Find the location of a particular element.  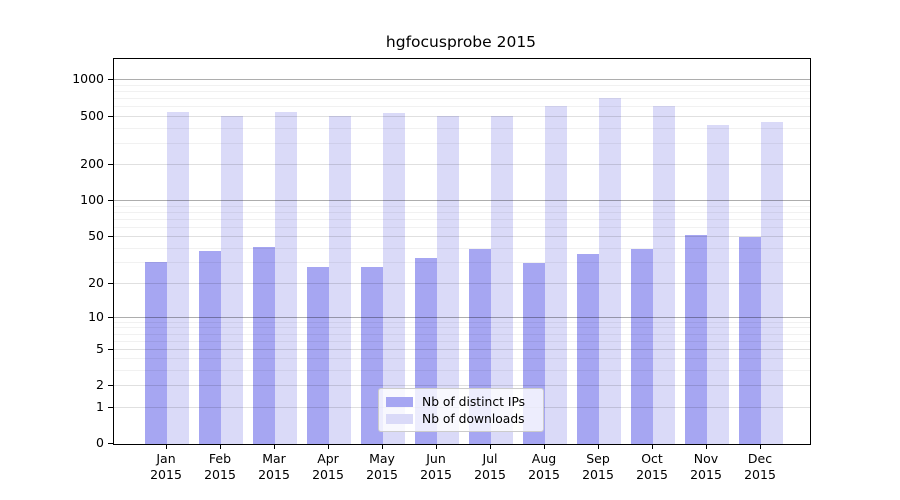

x-tick-label-dec: Dec 2015 is located at coordinates (760, 467).